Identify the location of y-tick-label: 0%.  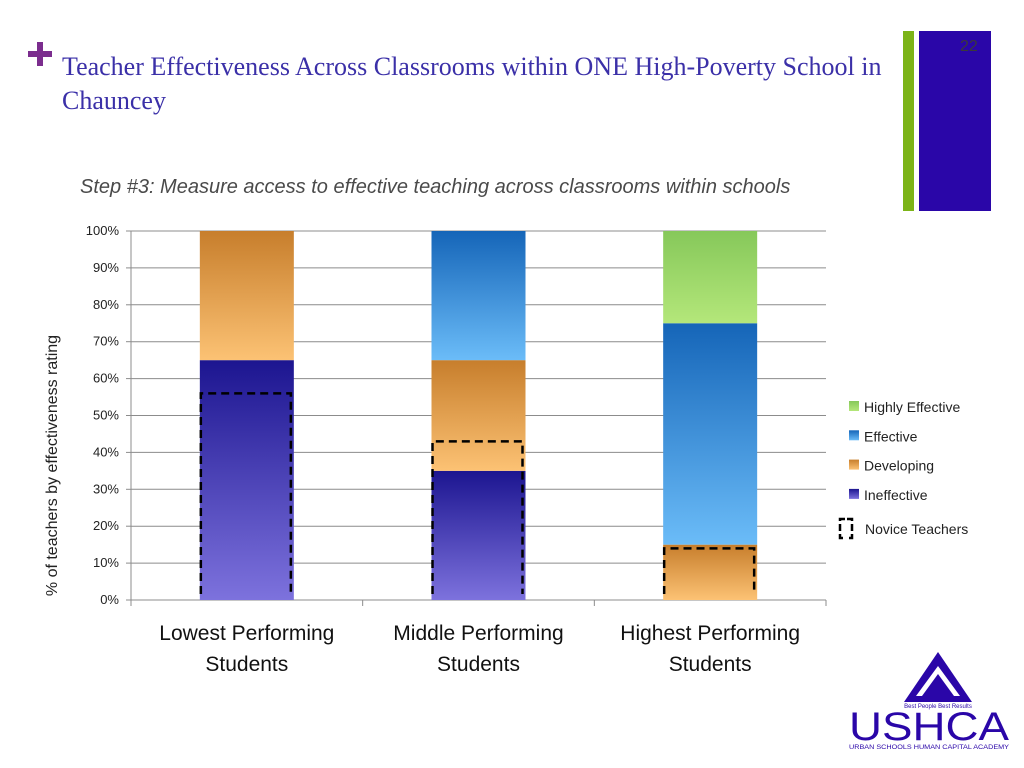
(109, 599).